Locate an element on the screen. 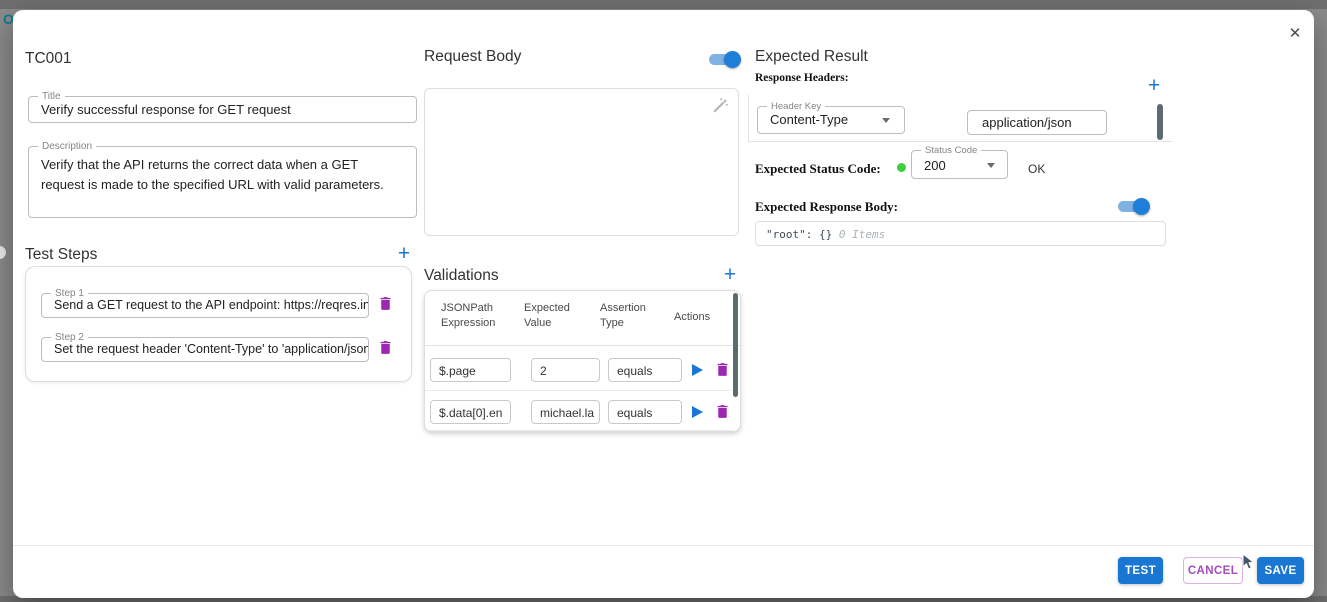 The width and height of the screenshot is (1327, 602). json-root-line: "root": {} 0 Items is located at coordinates (825, 234).